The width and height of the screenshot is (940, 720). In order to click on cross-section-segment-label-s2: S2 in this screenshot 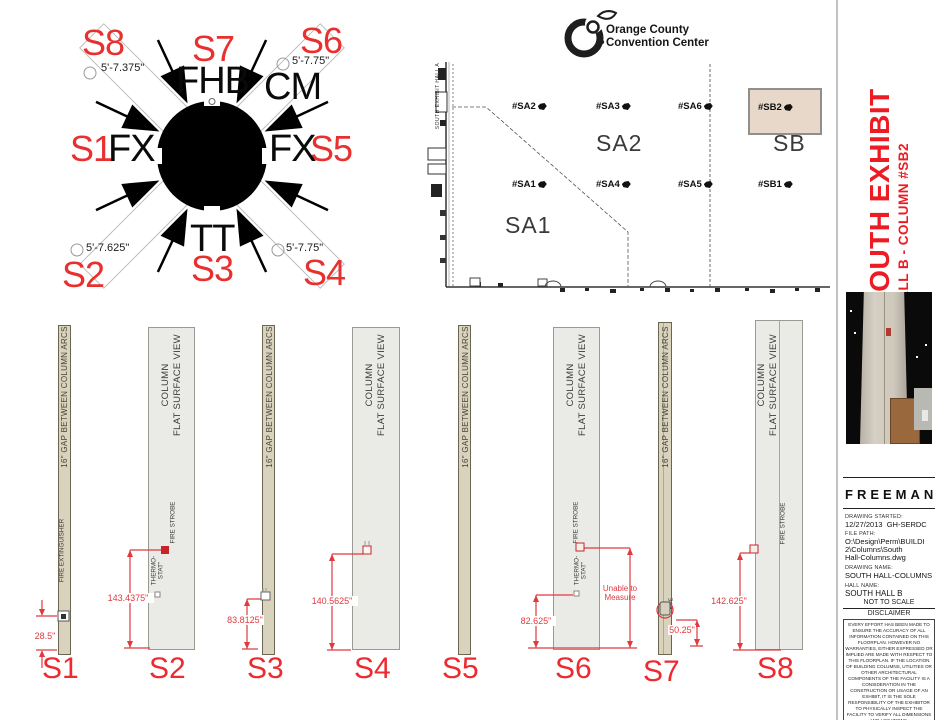, I will do `click(83, 274)`.